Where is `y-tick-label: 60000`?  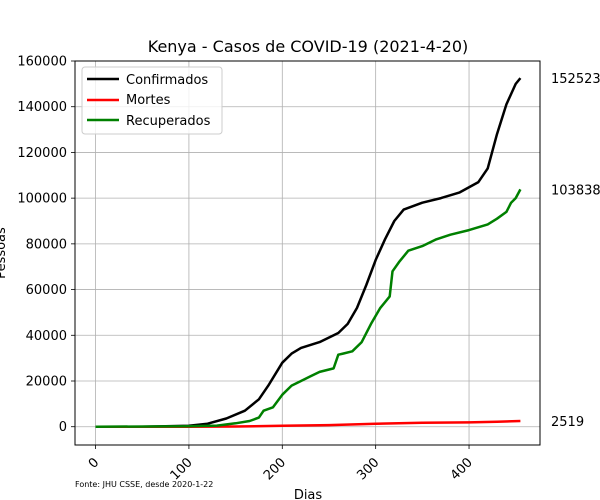 y-tick-label: 60000 is located at coordinates (46, 290).